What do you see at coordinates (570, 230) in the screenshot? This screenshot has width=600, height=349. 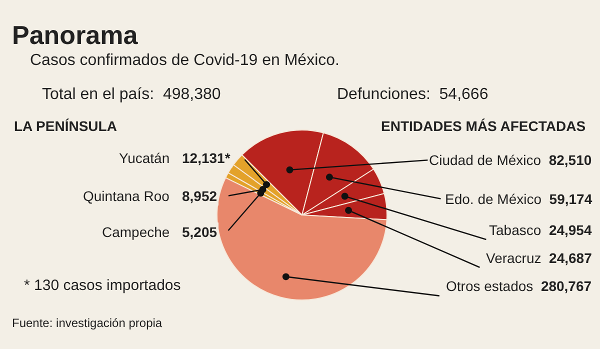 I see `data-label: 24,954` at bounding box center [570, 230].